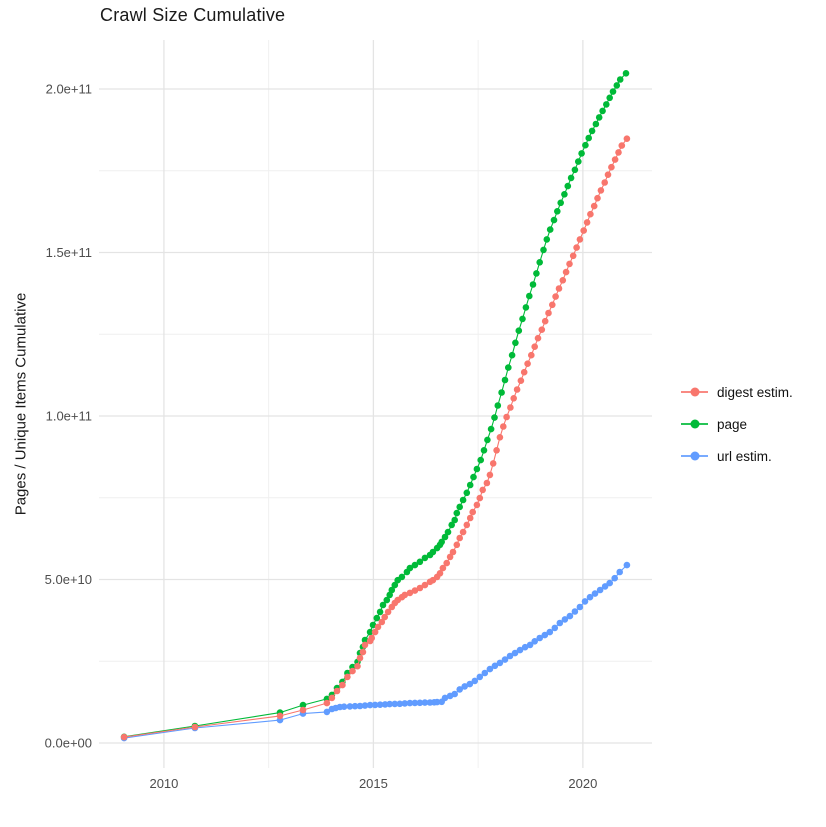 This screenshot has width=826, height=827. I want to click on y-tick-label: 0.0e+00, so click(68, 743).